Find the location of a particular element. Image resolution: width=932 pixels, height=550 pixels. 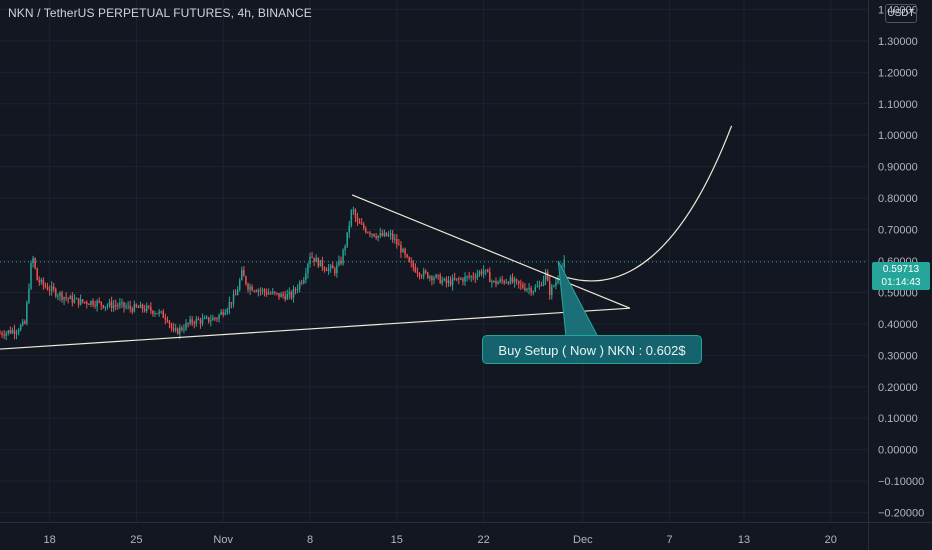

buy-setup-callout: Buy Setup ( Now ) NKN : 0.602$ is located at coordinates (592, 349).